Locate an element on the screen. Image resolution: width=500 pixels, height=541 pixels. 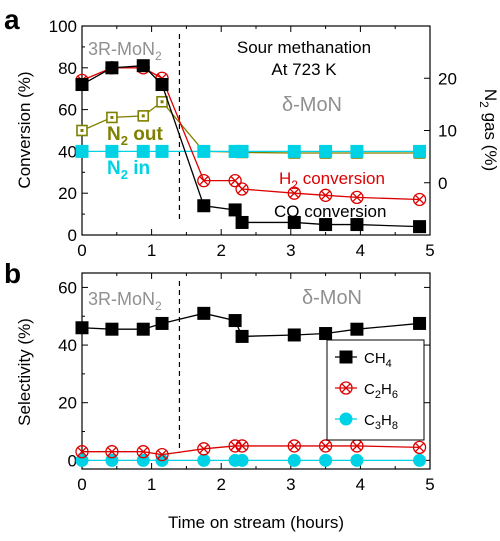
phase-left-label-b: 3R-MoN2 is located at coordinates (125, 301).